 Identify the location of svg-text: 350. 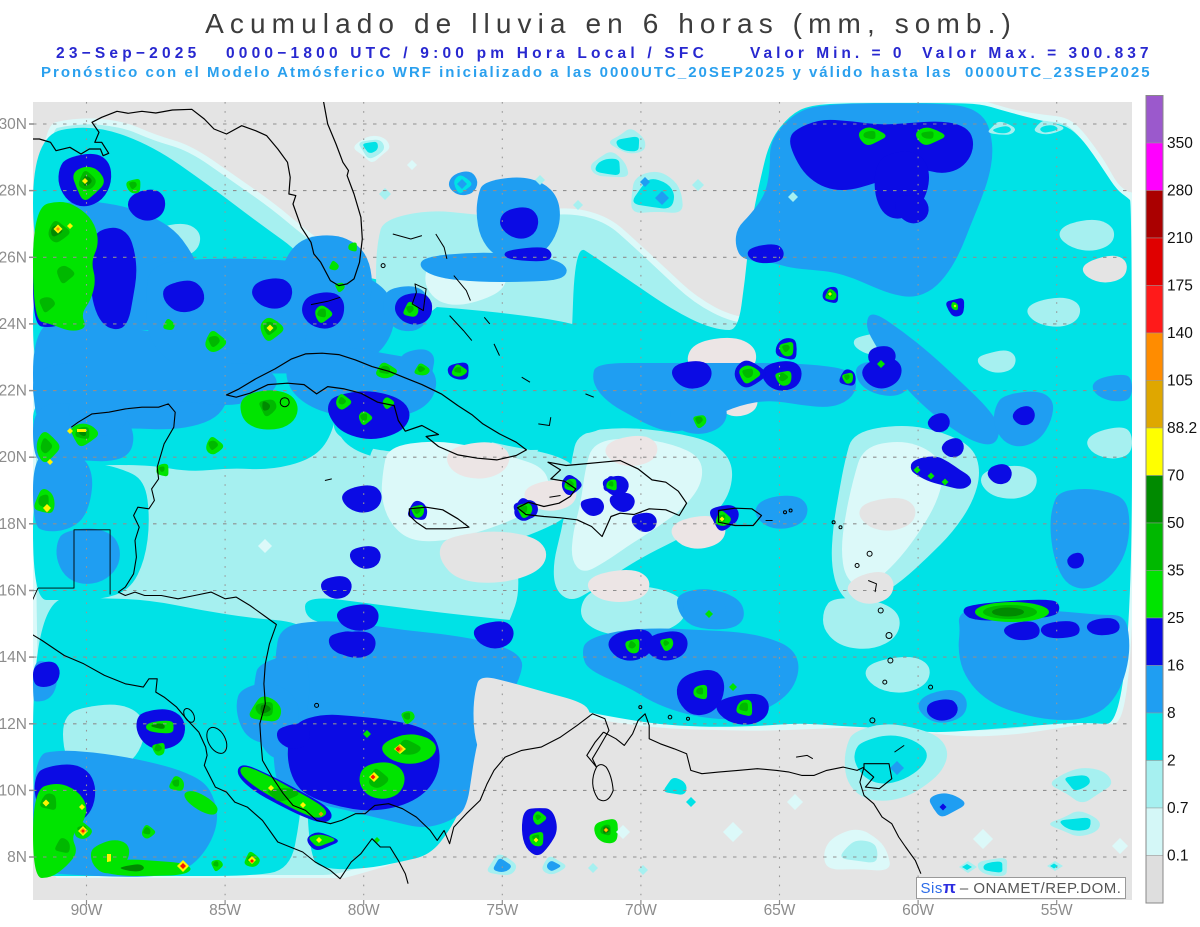
(1180, 143).